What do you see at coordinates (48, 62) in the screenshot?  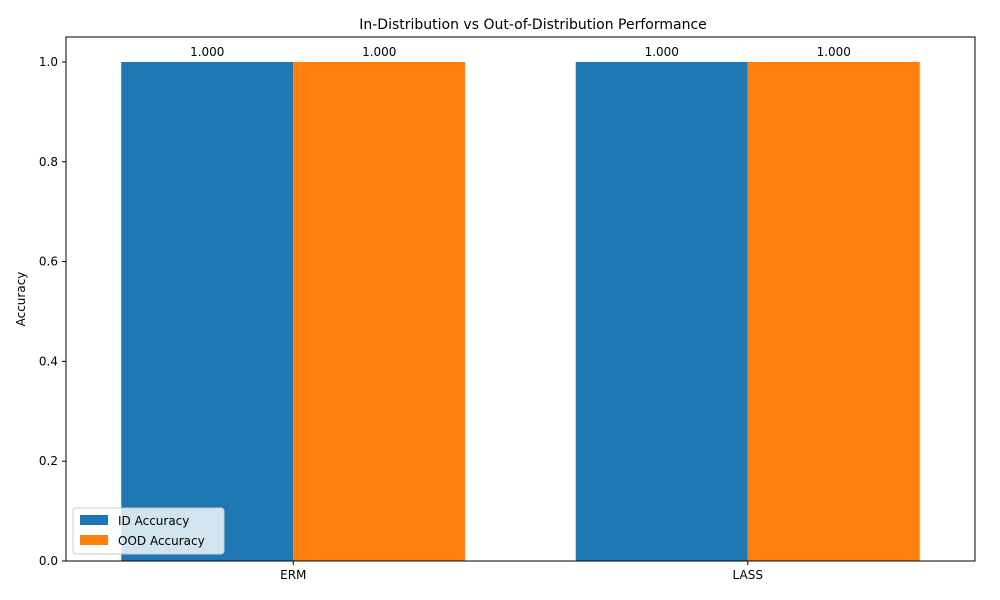 I see `y-tick-label: 1.0` at bounding box center [48, 62].